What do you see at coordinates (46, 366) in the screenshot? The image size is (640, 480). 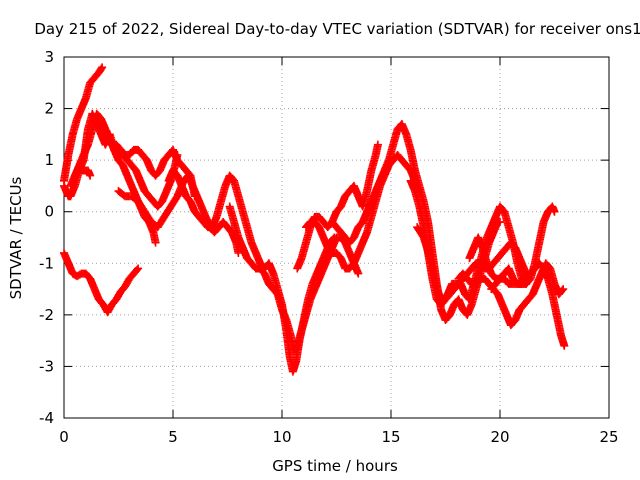 I see `y-tick-label: -3` at bounding box center [46, 366].